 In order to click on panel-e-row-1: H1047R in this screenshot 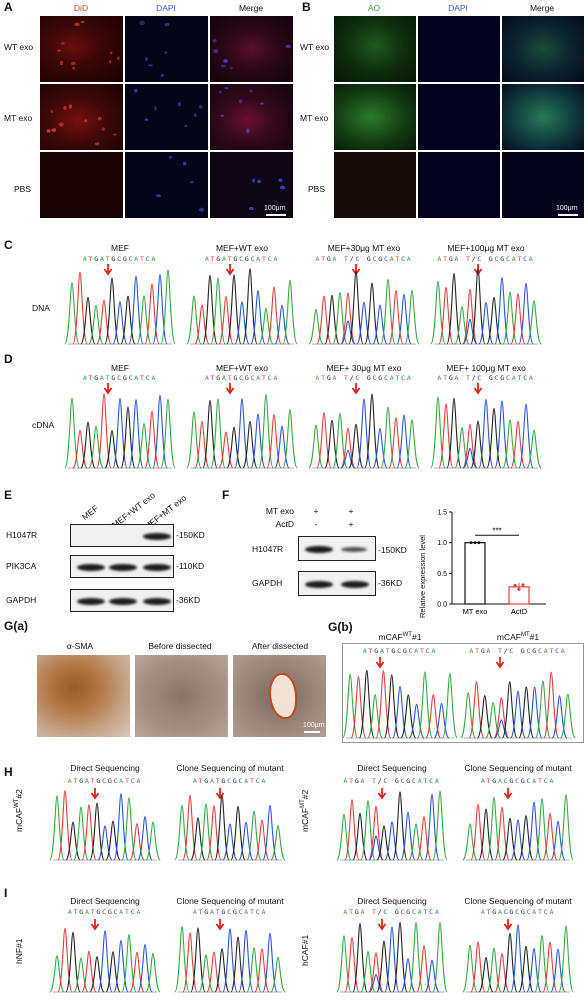, I will do `click(22, 535)`.